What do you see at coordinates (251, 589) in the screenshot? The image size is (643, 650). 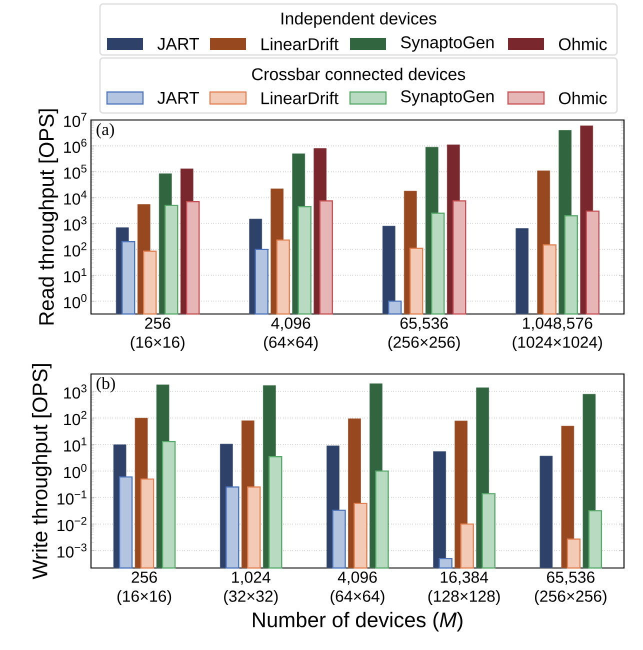 I see `x-tick-label: 1,024 (32×32)` at bounding box center [251, 589].